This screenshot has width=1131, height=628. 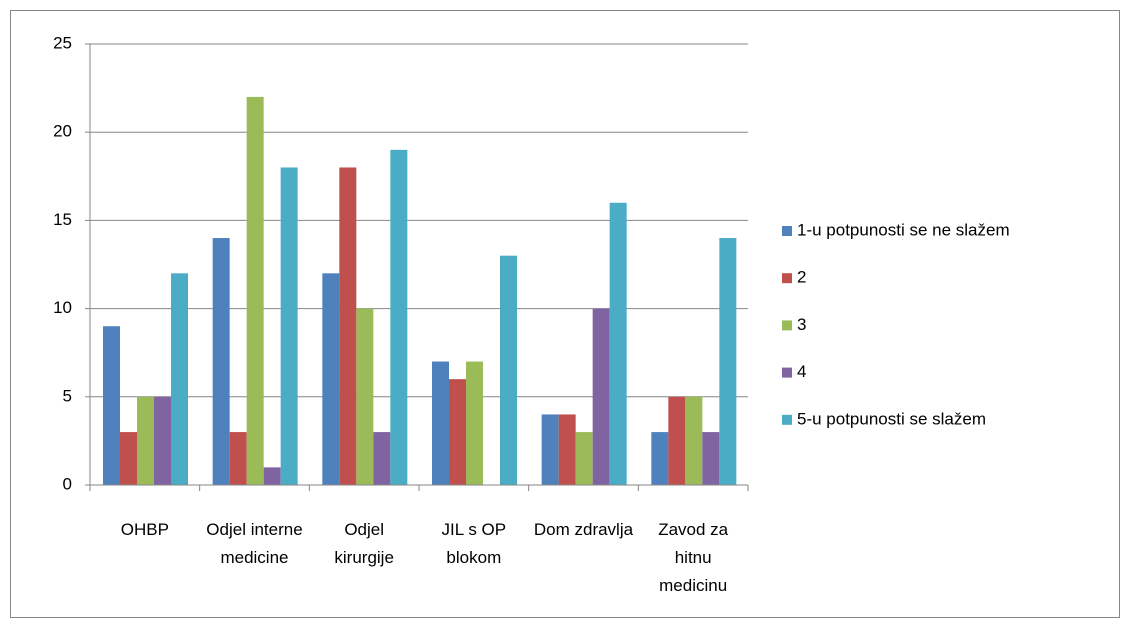 I want to click on y-tick-label: 20, so click(x=62, y=131).